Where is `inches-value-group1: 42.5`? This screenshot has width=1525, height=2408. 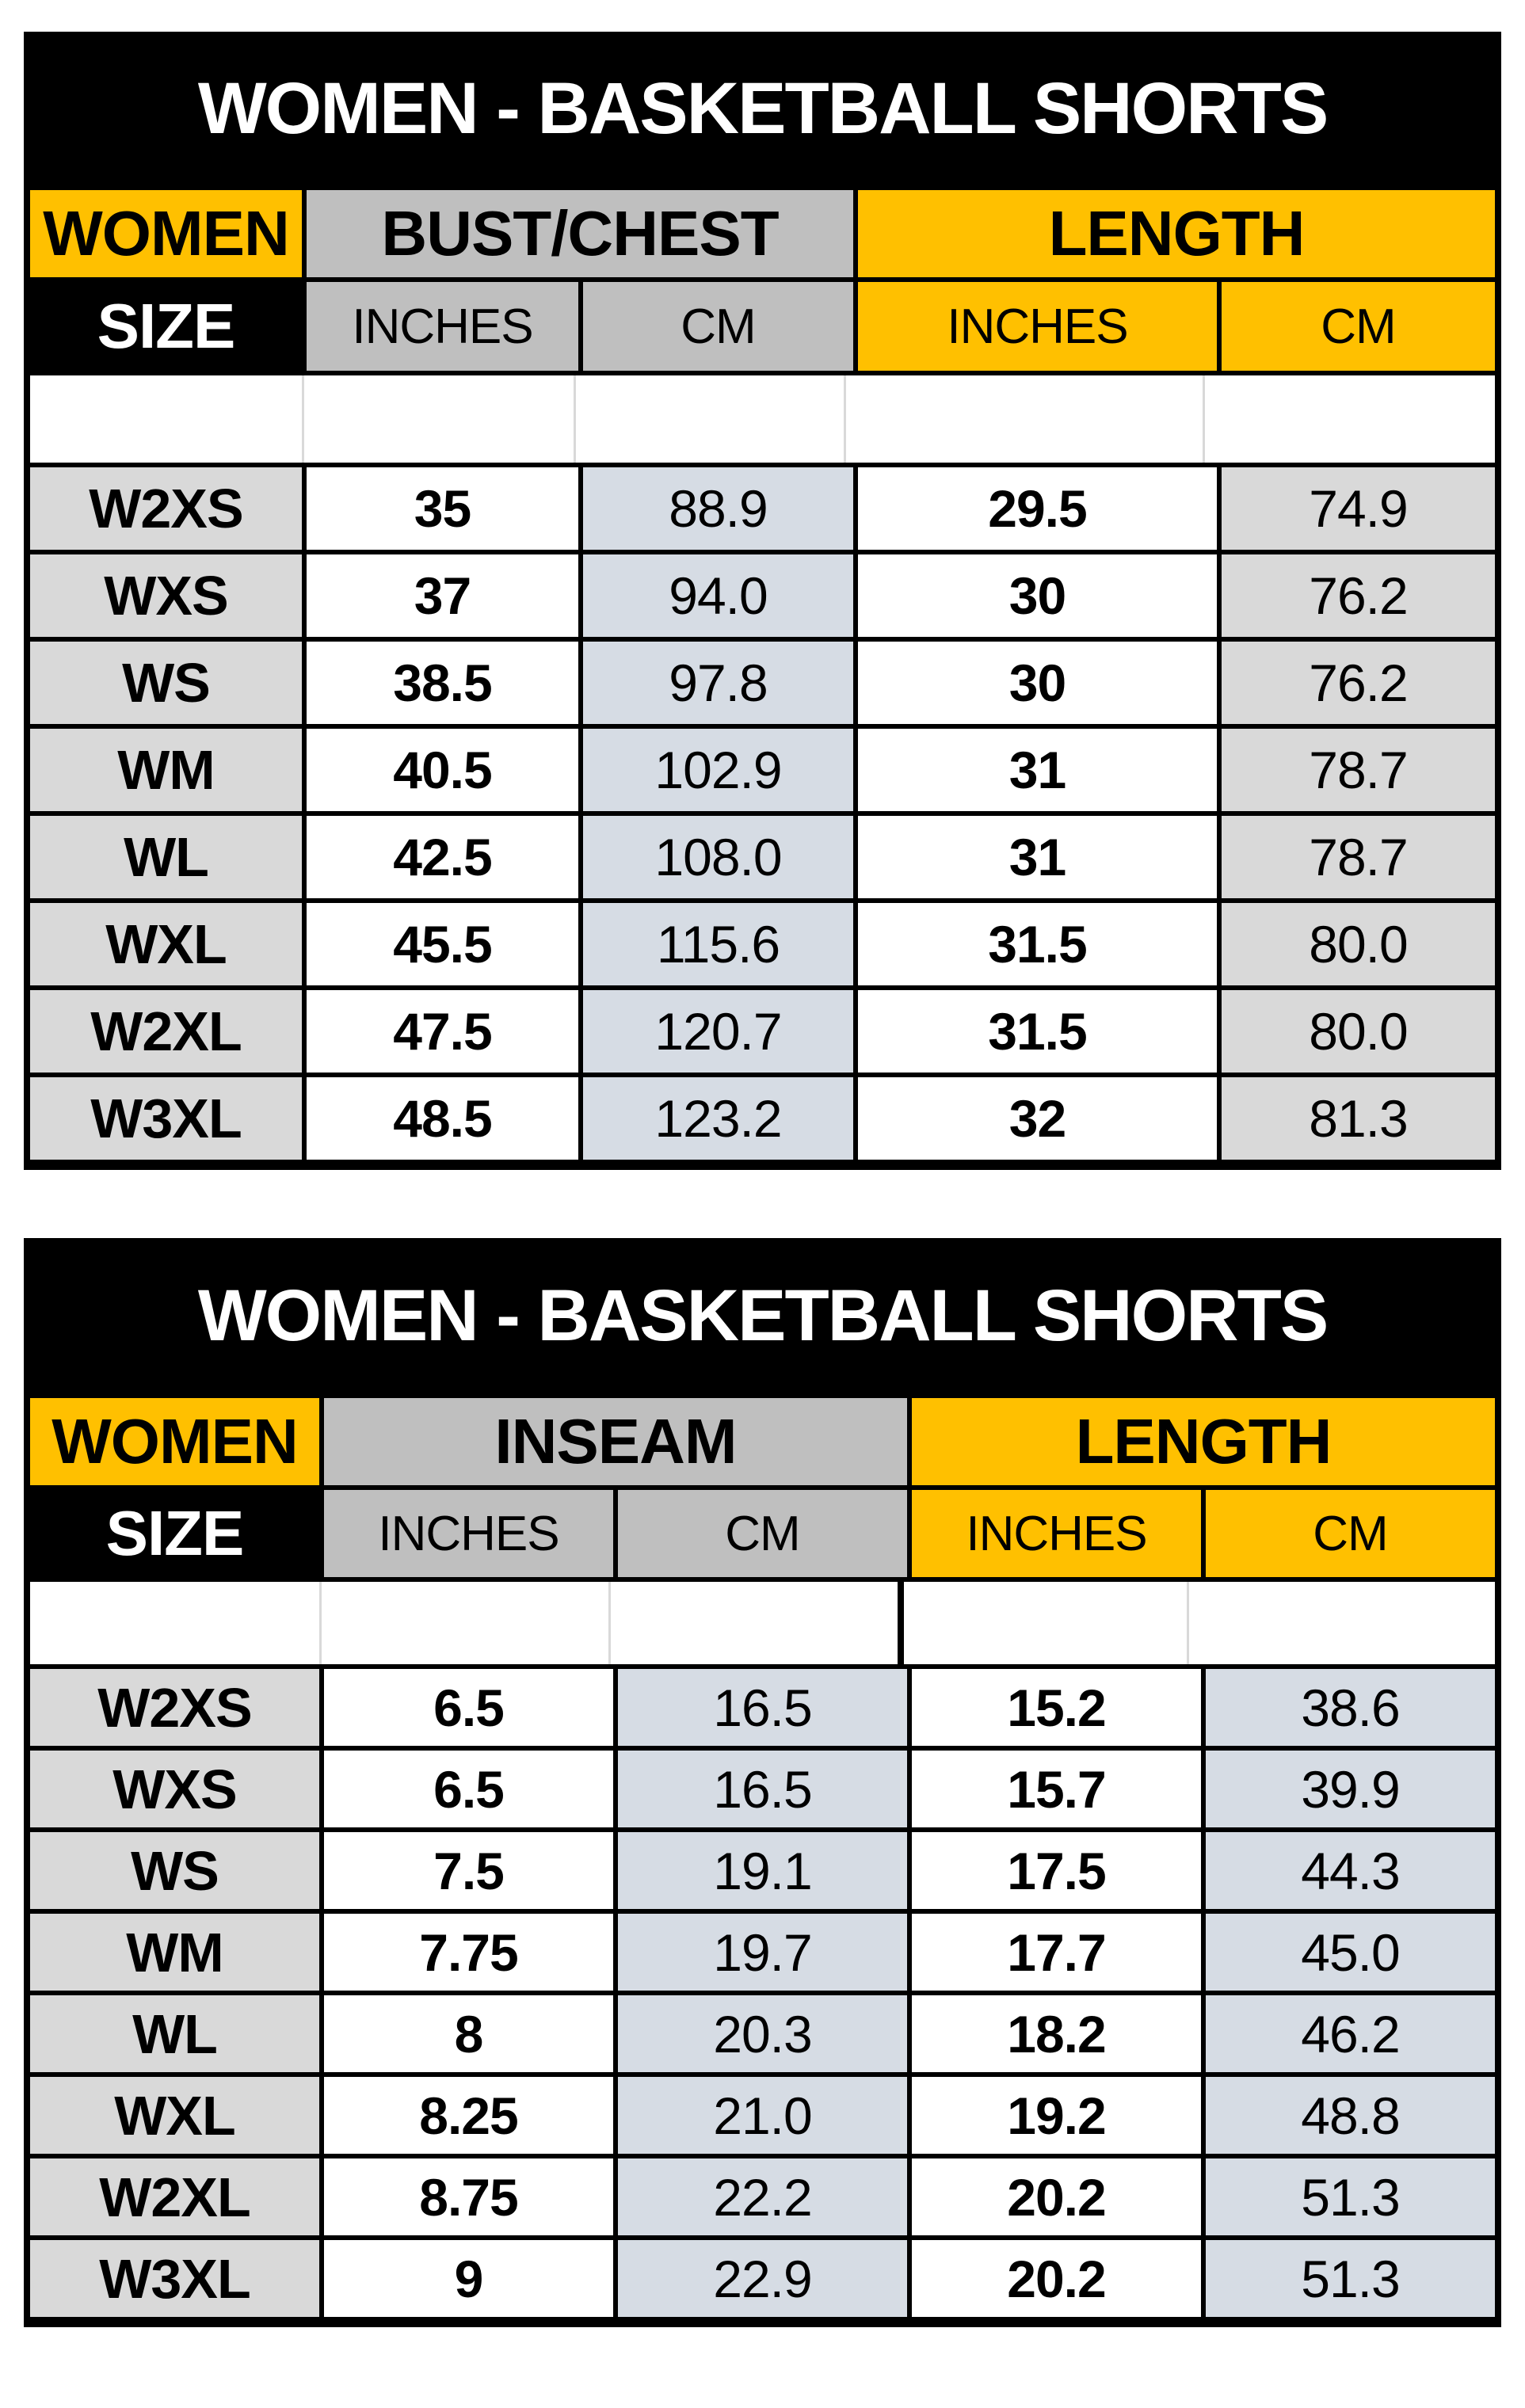
inches-value-group1: 42.5 is located at coordinates (443, 857).